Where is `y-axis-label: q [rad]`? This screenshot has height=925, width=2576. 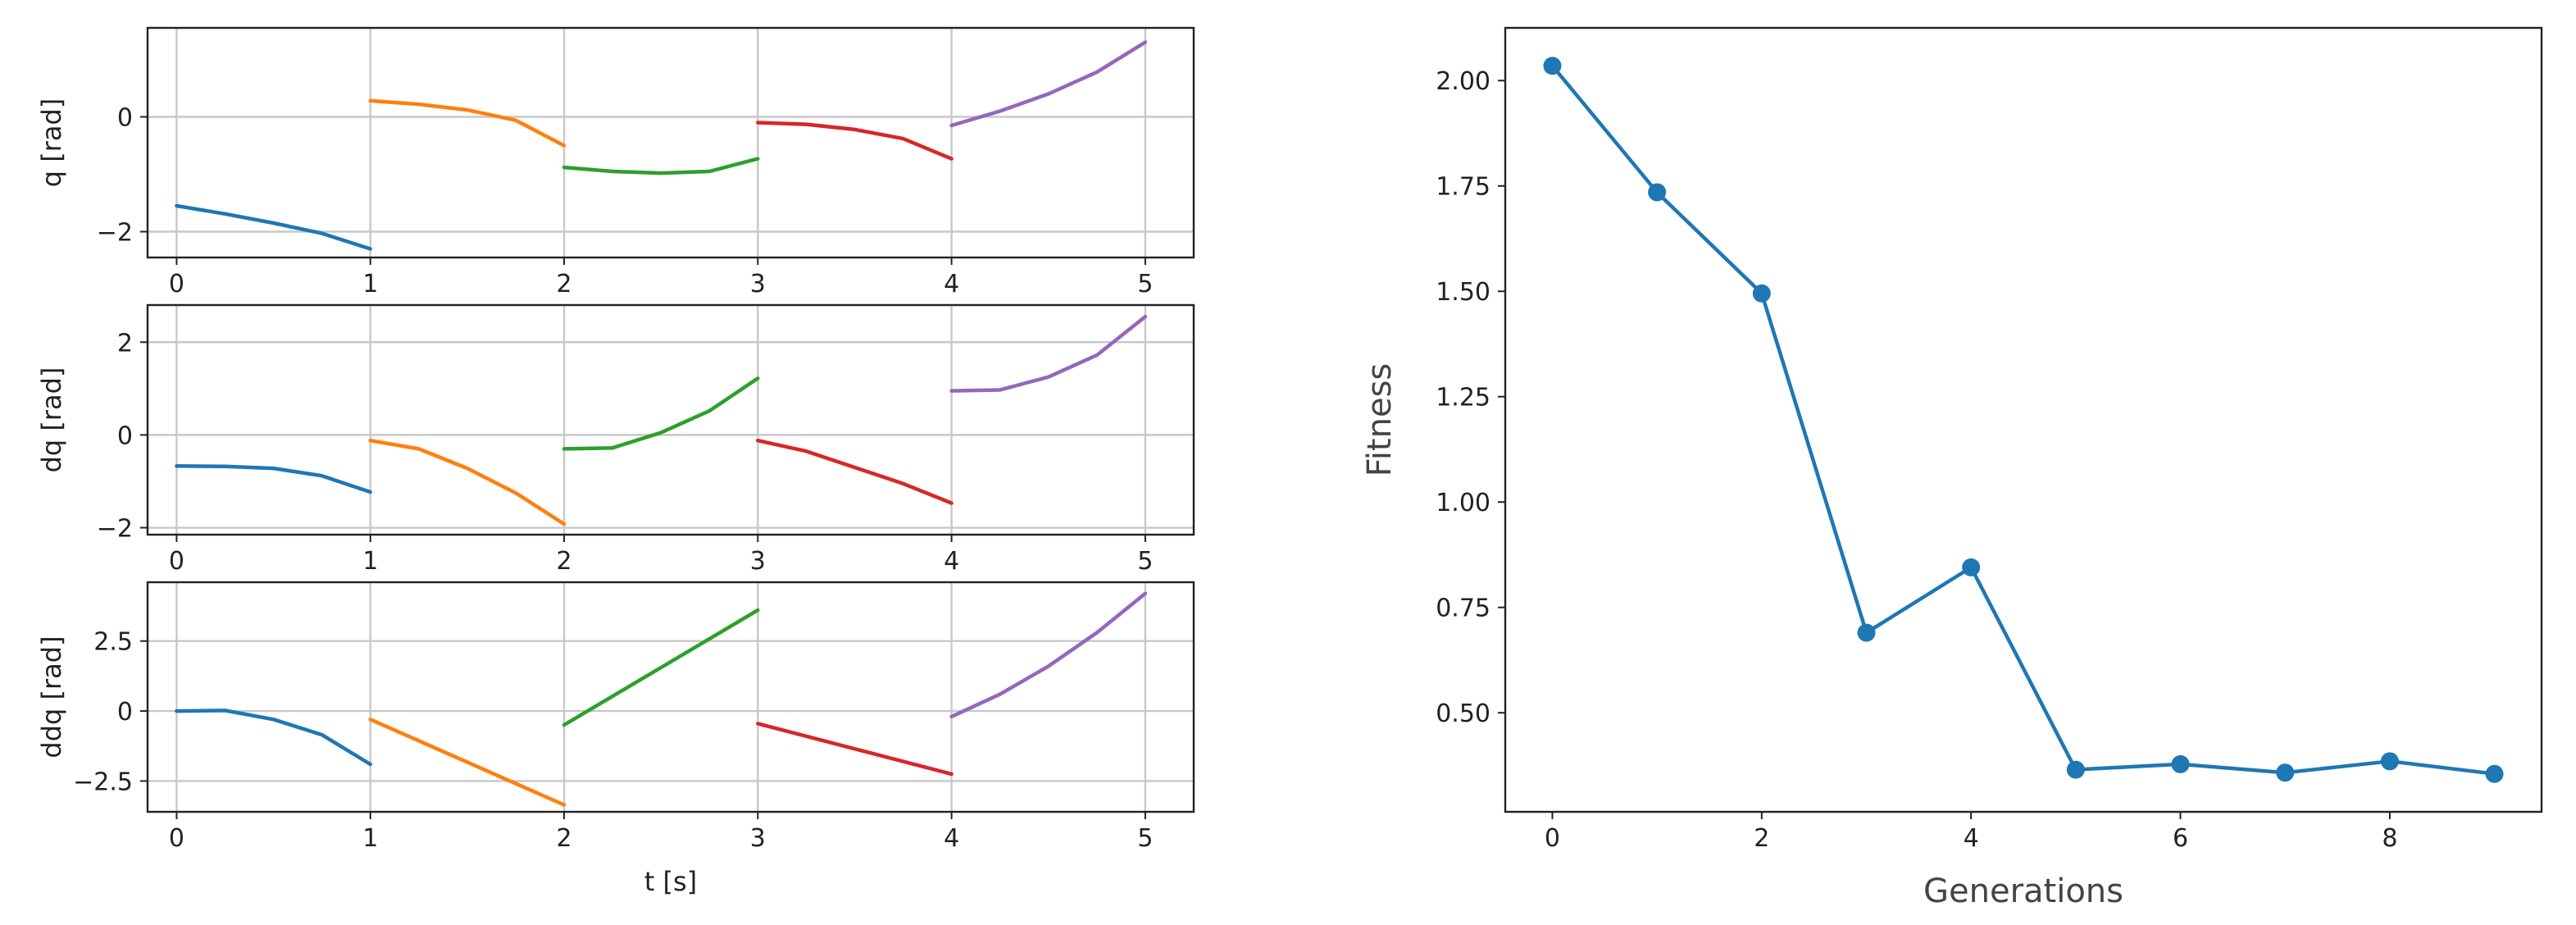 y-axis-label: q [rad] is located at coordinates (51, 143).